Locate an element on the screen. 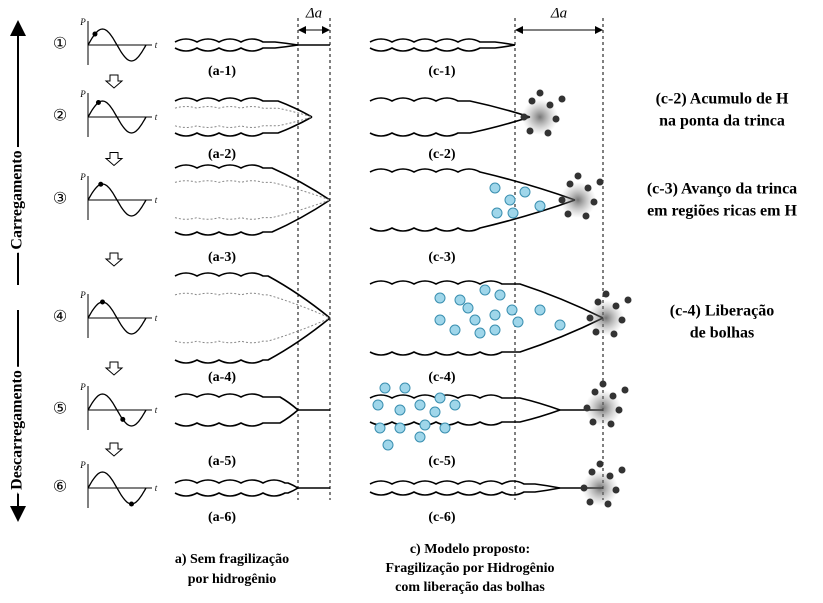 The image size is (823, 603). panel-label: (a-6) is located at coordinates (222, 517).